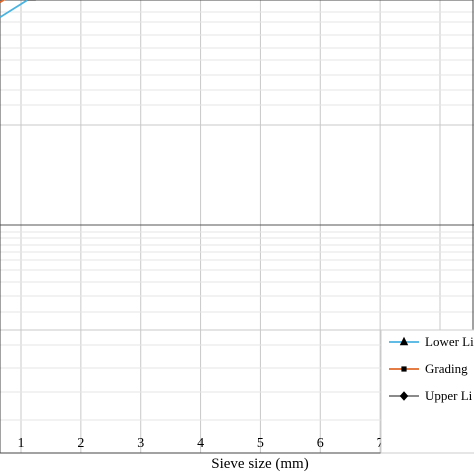 Image resolution: width=474 pixels, height=474 pixels. I want to click on x-tick-labels: 12345678, so click(231, 443).